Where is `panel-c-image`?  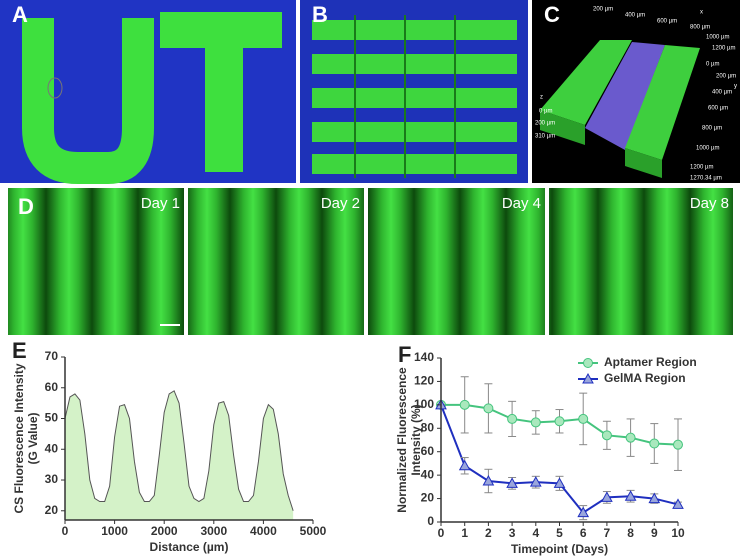
panel-c-image is located at coordinates (636, 91).